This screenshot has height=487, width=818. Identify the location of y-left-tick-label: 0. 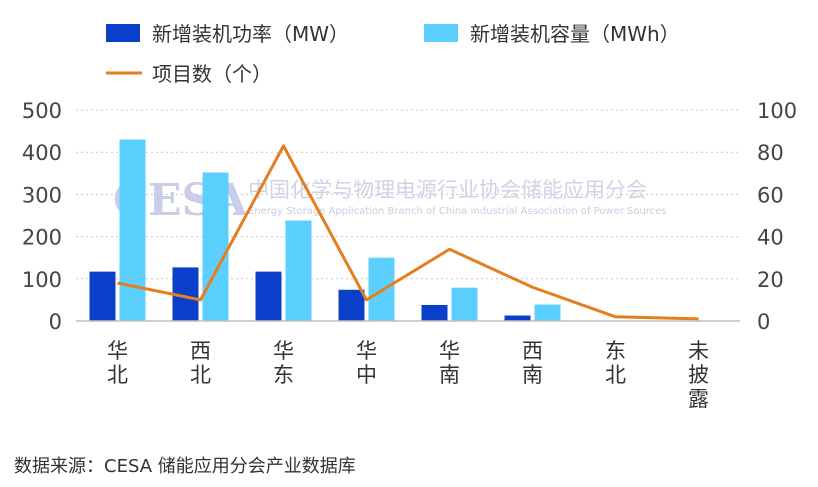
(55, 322).